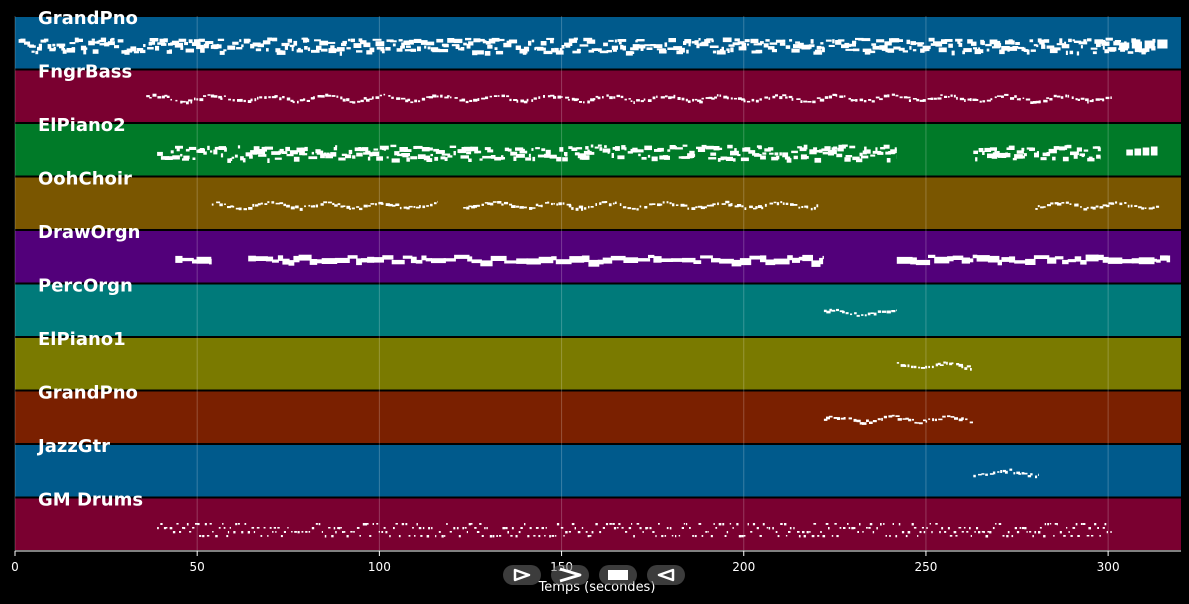 This screenshot has width=1189, height=604. What do you see at coordinates (88, 18) in the screenshot?
I see `track-label: GrandPno` at bounding box center [88, 18].